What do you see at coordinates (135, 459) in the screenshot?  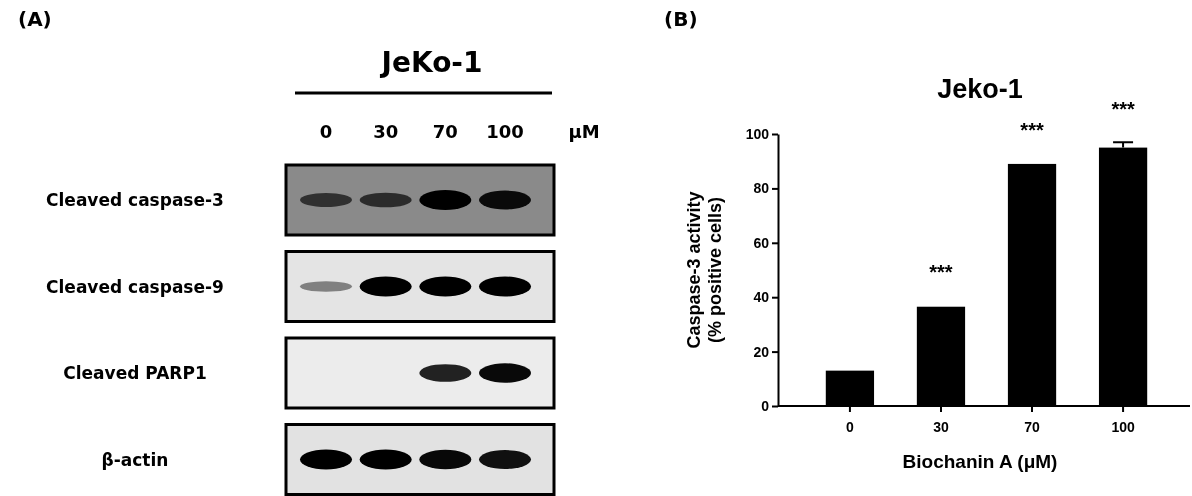 I see `category-label: β-actin` at bounding box center [135, 459].